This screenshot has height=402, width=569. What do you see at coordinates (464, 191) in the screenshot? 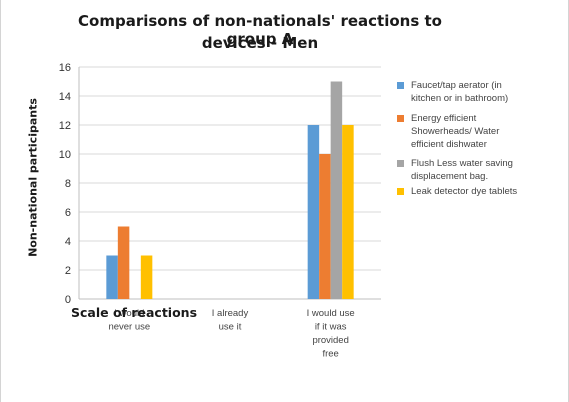
I see `legend-entry: Leak detector dye tablets` at bounding box center [464, 191].